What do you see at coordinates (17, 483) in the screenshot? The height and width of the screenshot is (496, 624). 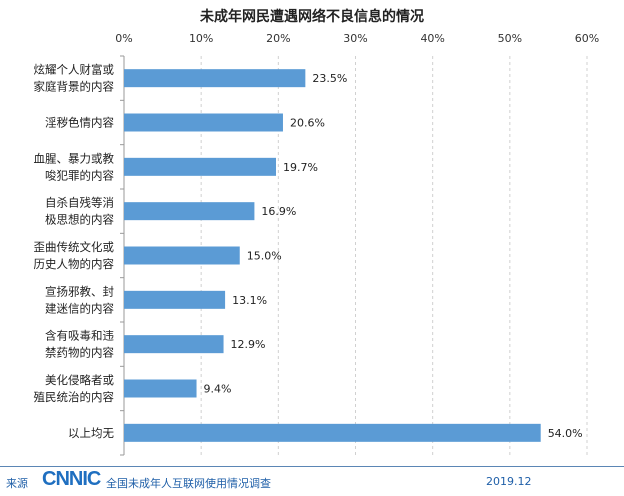 I see `source-label: 来源` at bounding box center [17, 483].